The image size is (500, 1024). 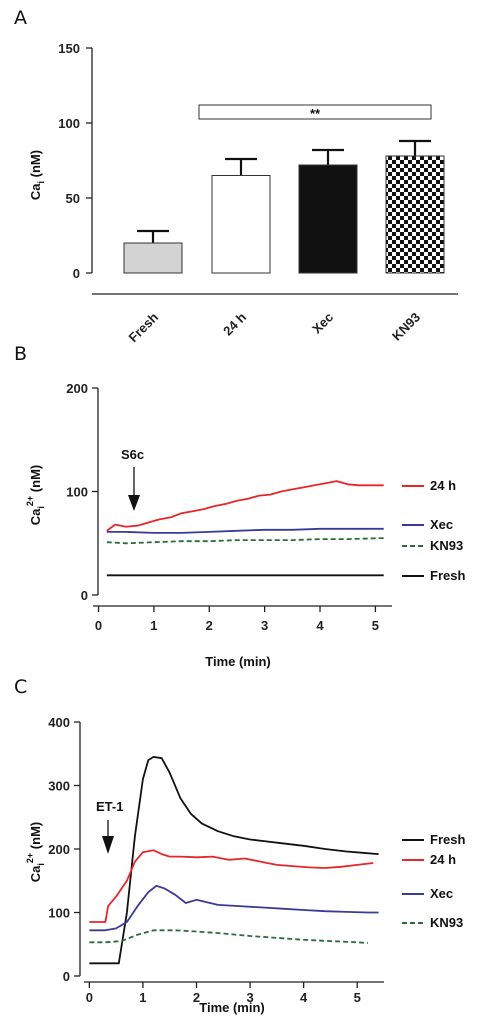 I want to click on panel-b-arrow, so click(x=134, y=489).